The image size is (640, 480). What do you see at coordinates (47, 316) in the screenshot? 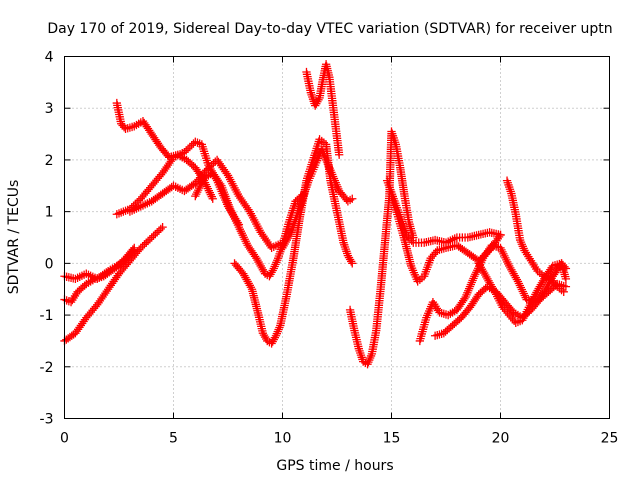
I see `y-tick-label: -1` at bounding box center [47, 316].